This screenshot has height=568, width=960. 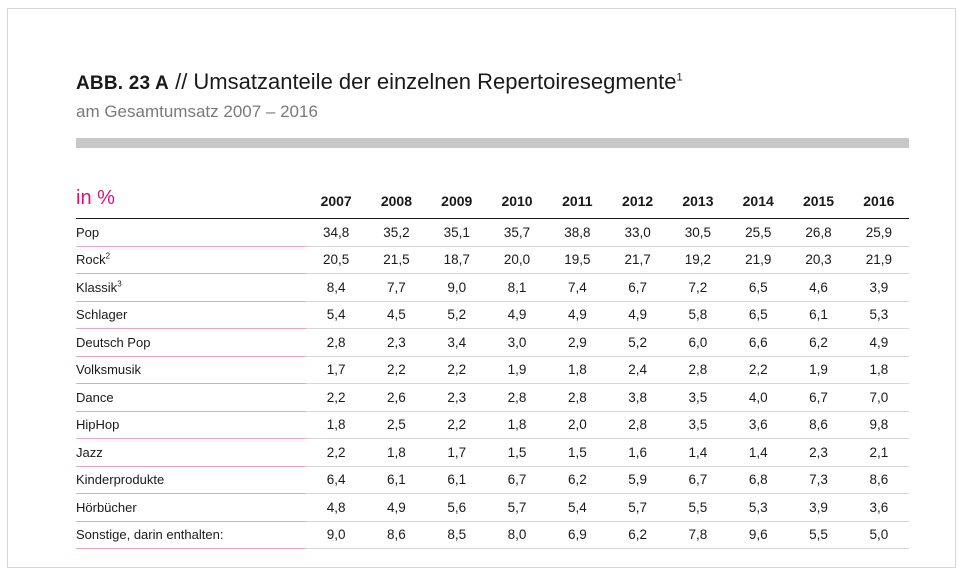 I want to click on value-cell: 8,0, so click(x=517, y=535).